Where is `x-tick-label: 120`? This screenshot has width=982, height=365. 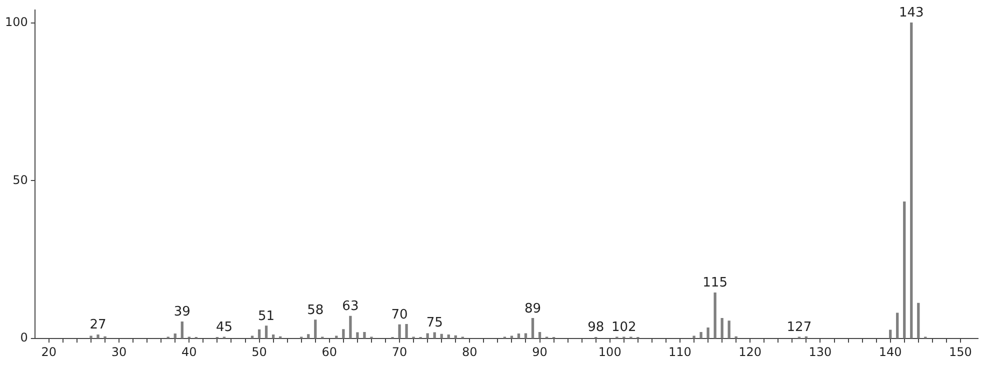 x-tick-label: 120 is located at coordinates (750, 351).